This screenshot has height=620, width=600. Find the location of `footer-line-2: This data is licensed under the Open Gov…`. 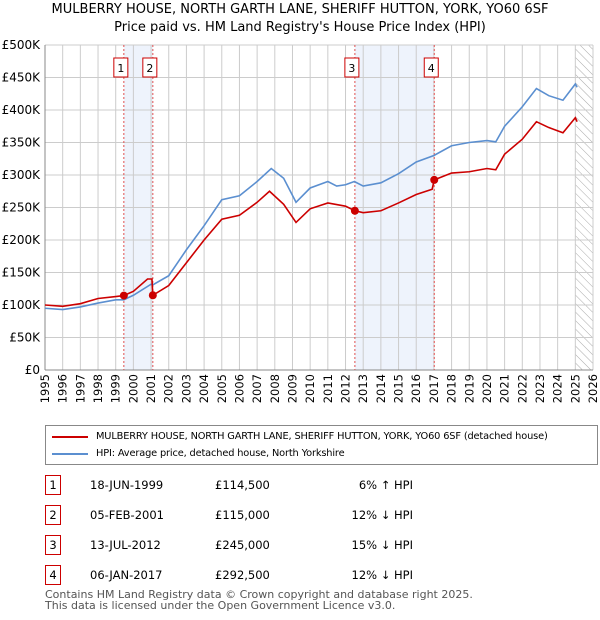

footer-line-2: This data is licensed under the Open Gov… is located at coordinates (220, 605).